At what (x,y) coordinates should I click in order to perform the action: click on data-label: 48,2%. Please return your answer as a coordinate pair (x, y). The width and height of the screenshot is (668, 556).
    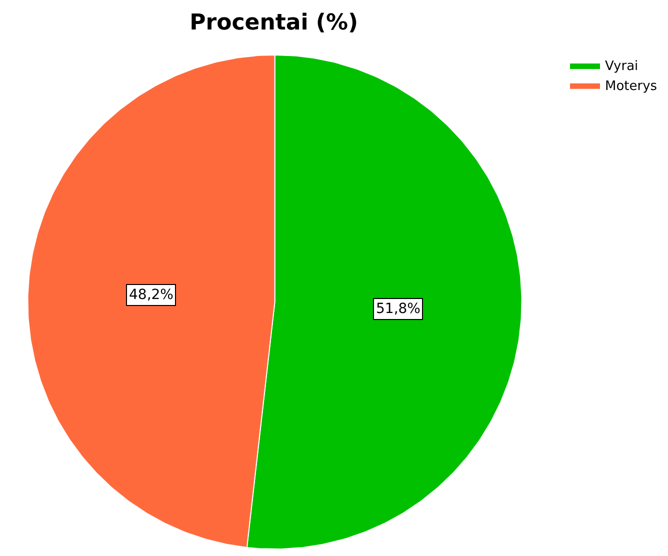
    Looking at the image, I should click on (151, 295).